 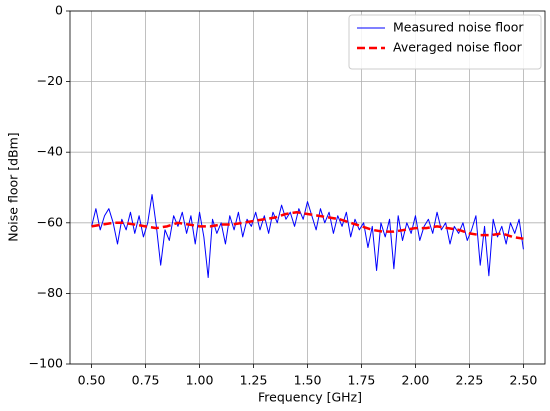 I want to click on x-tick-label: 2.25, so click(x=470, y=380).